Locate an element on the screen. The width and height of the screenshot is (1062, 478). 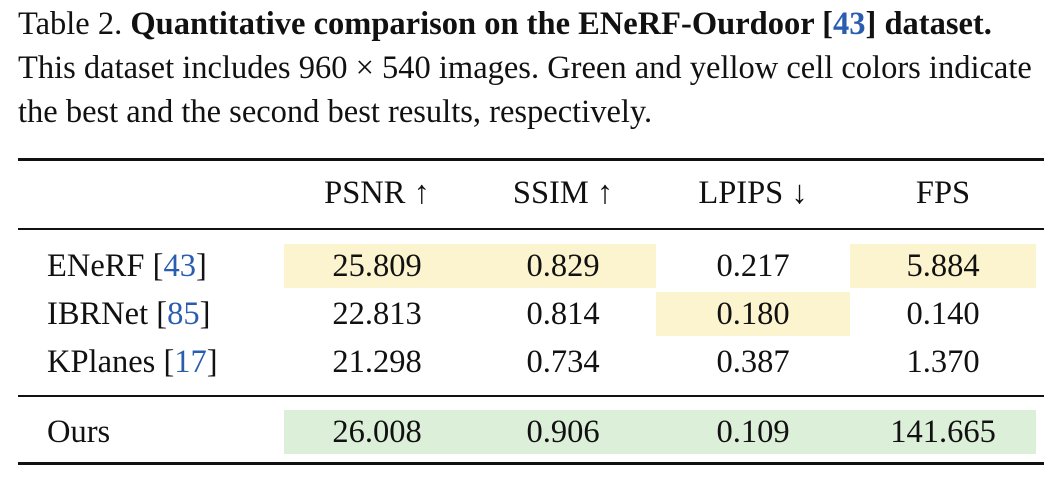
col-header-fps: FPS is located at coordinates (943, 193).